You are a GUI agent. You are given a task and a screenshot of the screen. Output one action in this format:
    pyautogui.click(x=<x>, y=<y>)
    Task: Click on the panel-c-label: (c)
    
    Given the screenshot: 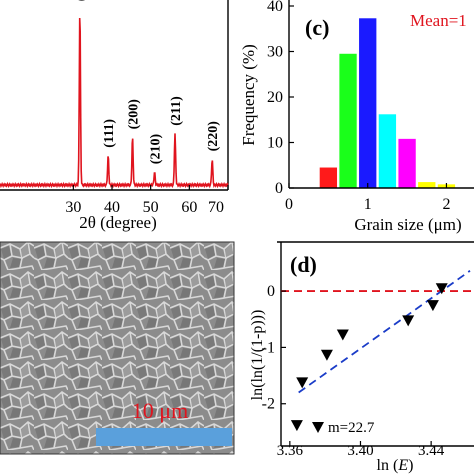 What is the action you would take?
    pyautogui.click(x=317, y=27)
    